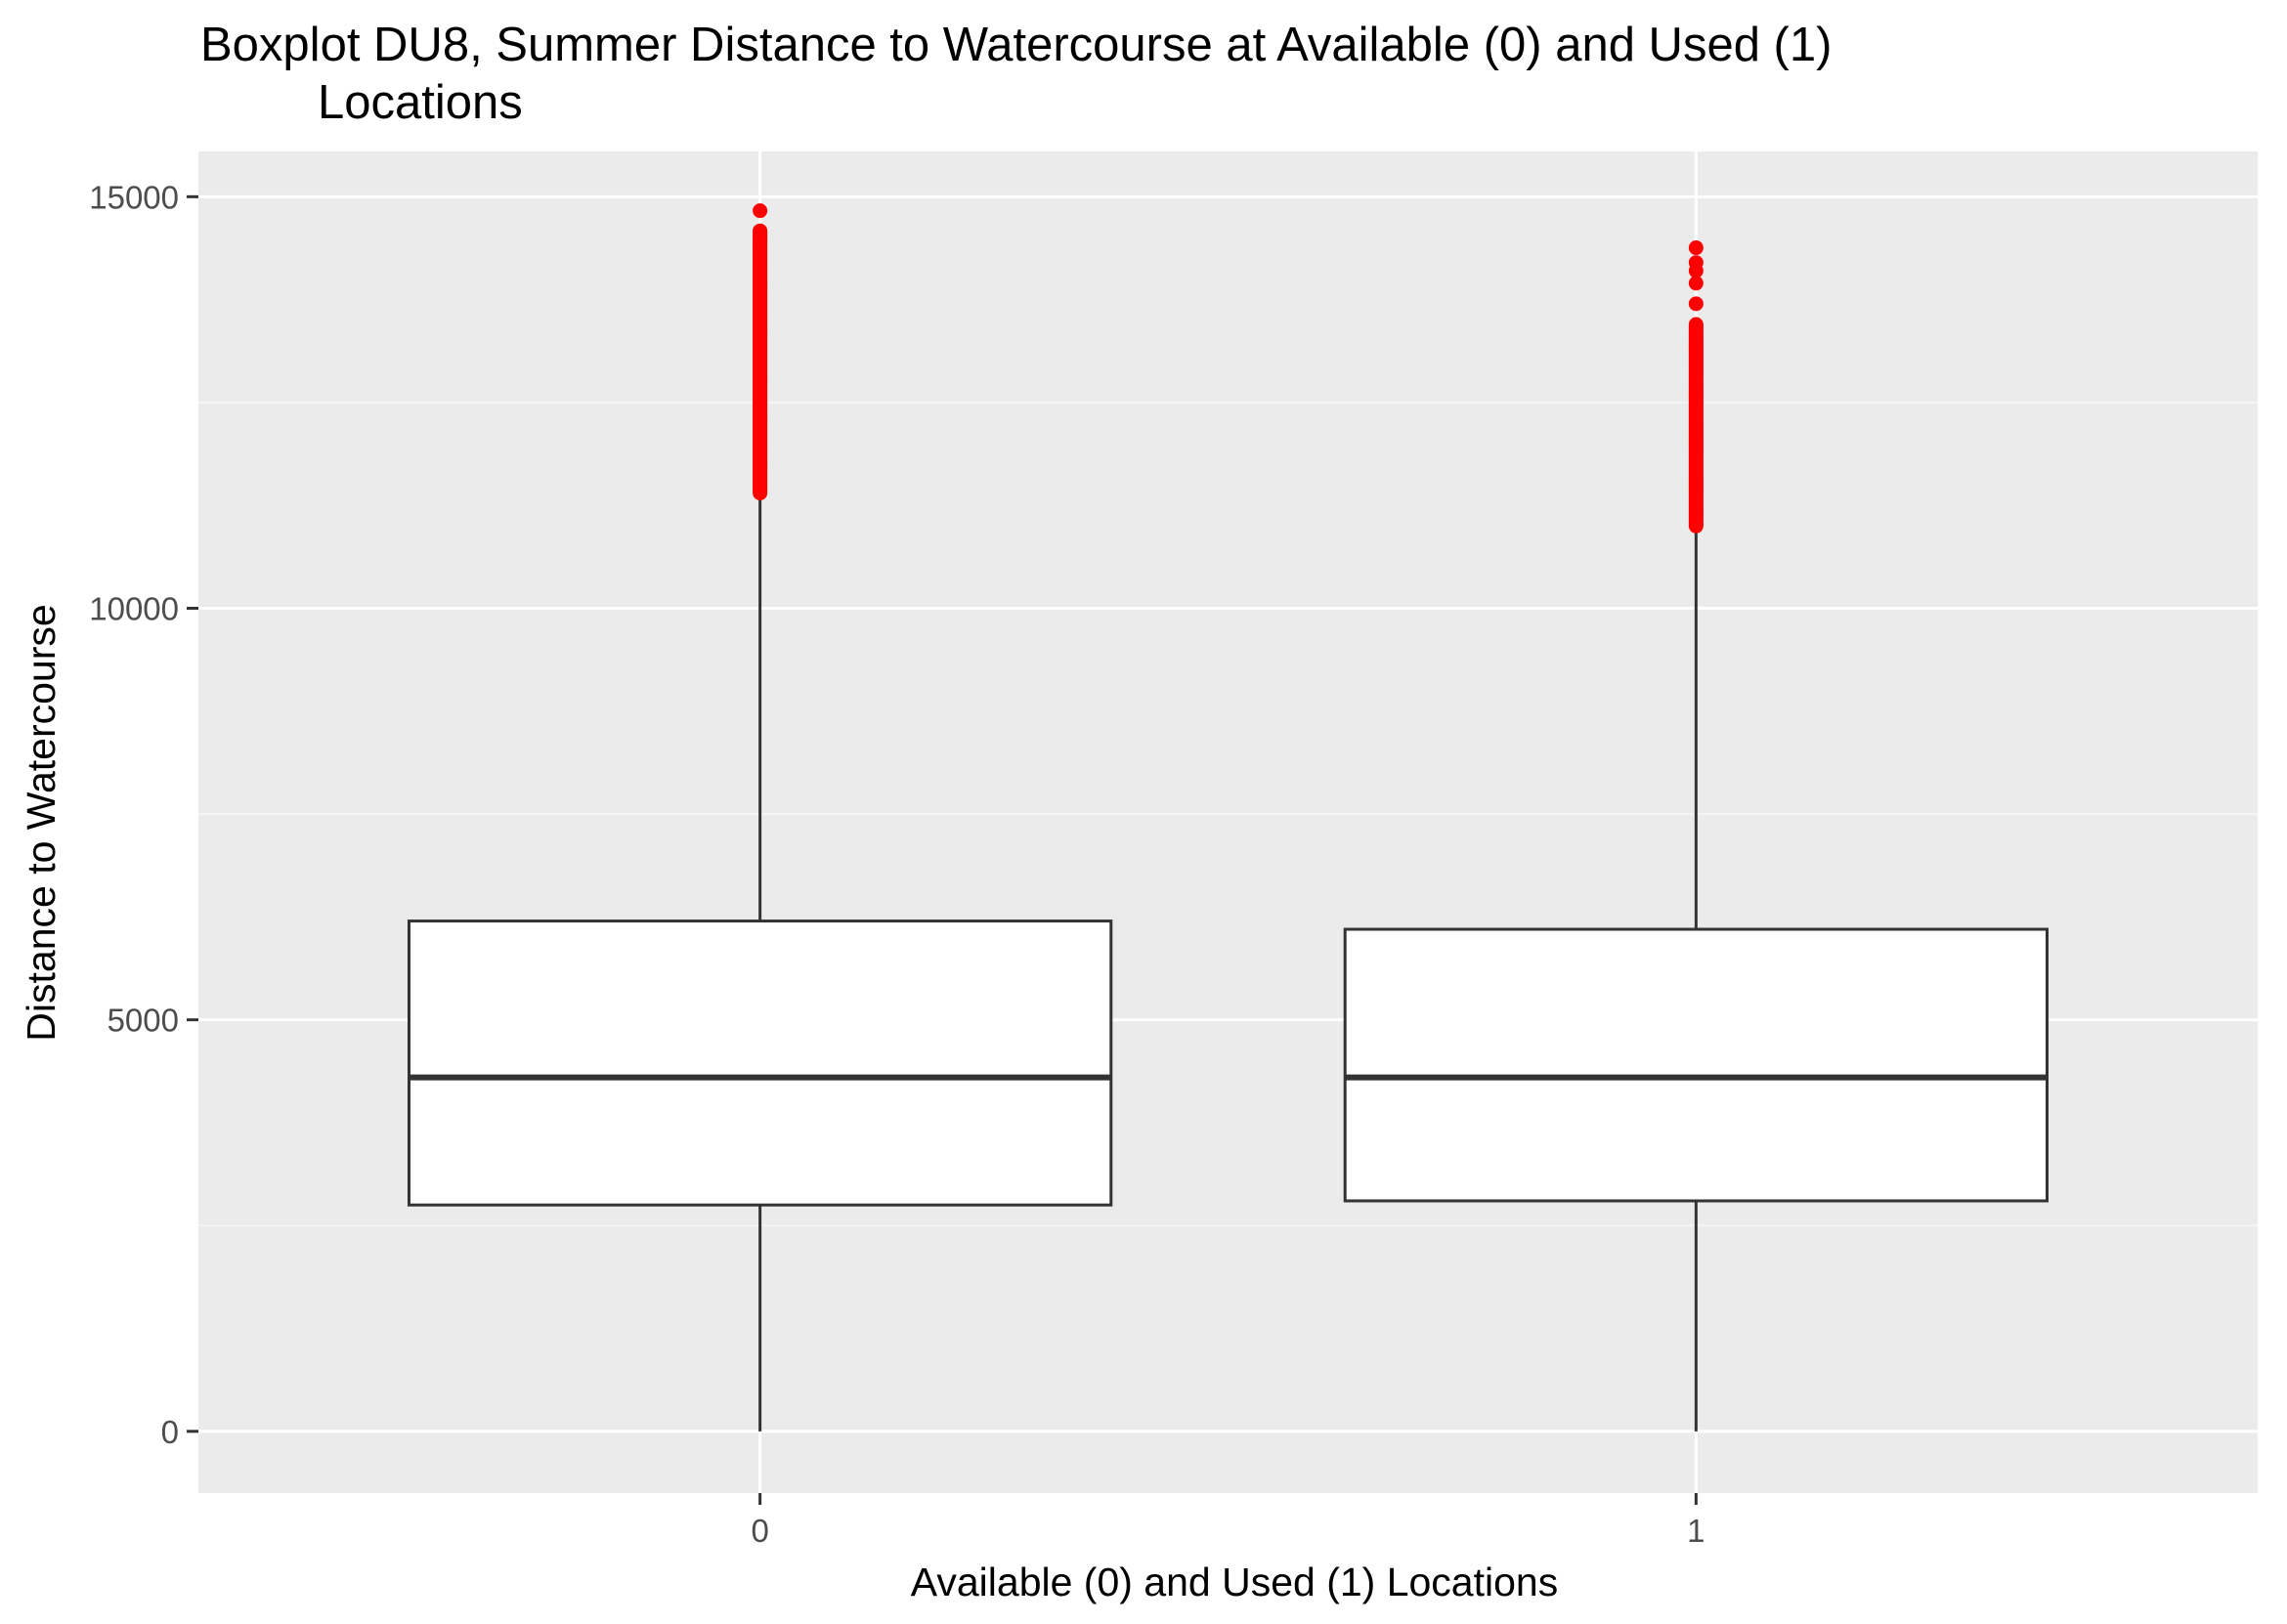 This screenshot has width=2287, height=1624. I want to click on chart-title-line-2: Locations, so click(421, 103).